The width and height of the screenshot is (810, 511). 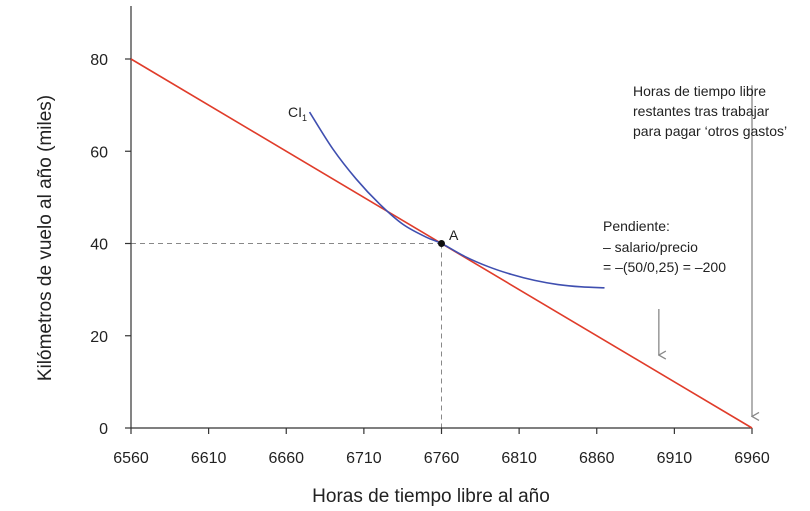 I want to click on indifference-curve, so click(x=456, y=200).